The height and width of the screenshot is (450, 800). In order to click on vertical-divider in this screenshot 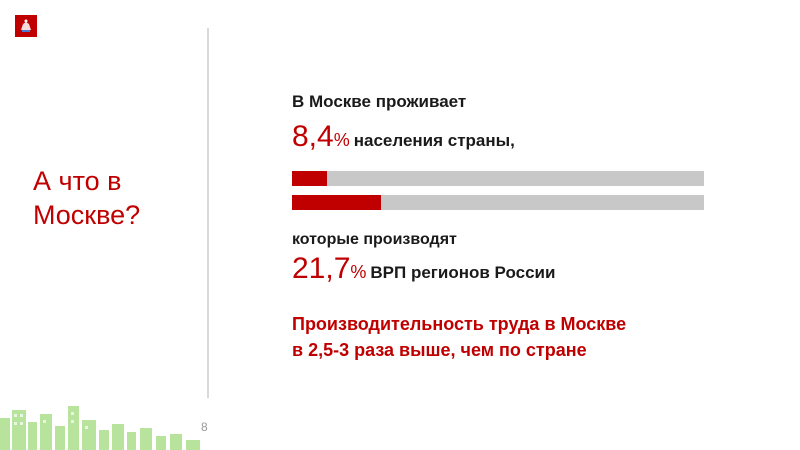, I will do `click(208, 213)`.